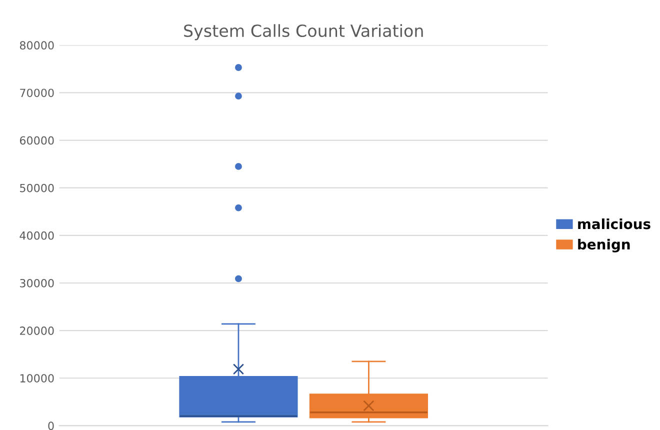 The height and width of the screenshot is (430, 660). What do you see at coordinates (303, 32) in the screenshot?
I see `chart-title: System Calls Count Variation` at bounding box center [303, 32].